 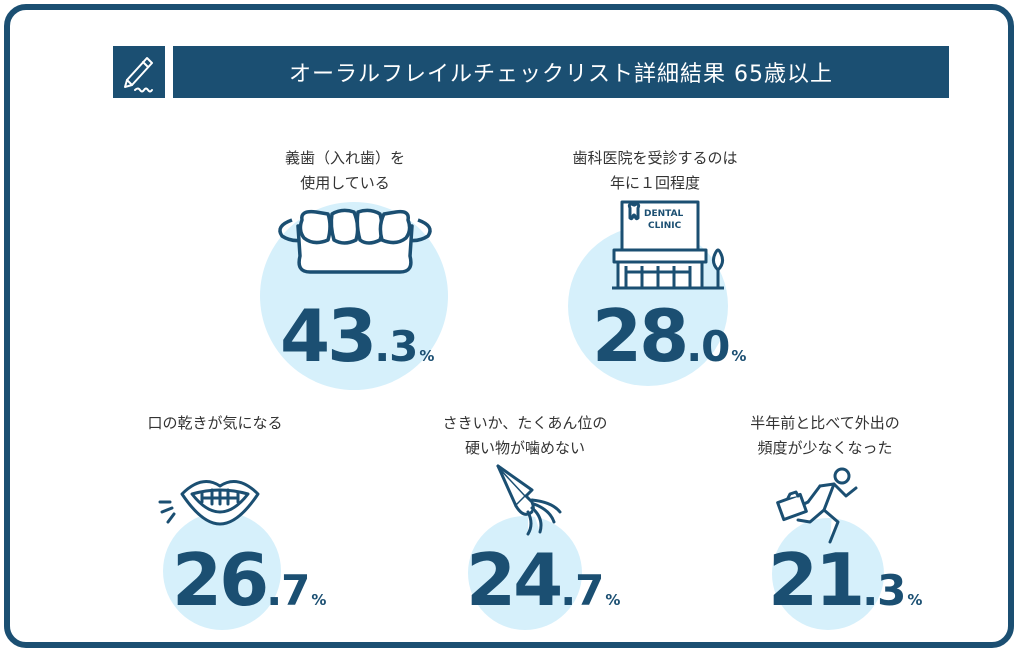 What do you see at coordinates (529, 500) in the screenshot?
I see `squid-icon` at bounding box center [529, 500].